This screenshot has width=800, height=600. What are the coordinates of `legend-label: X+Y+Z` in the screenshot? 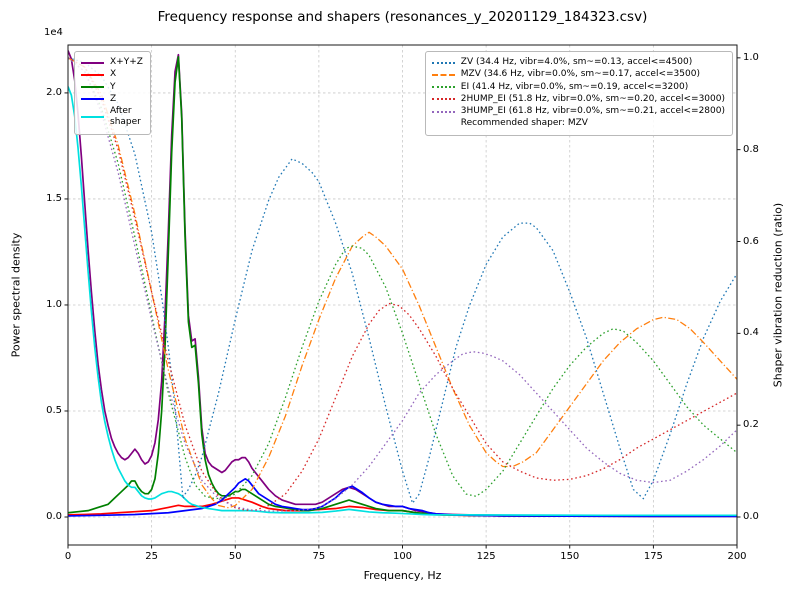 It's located at (126, 62).